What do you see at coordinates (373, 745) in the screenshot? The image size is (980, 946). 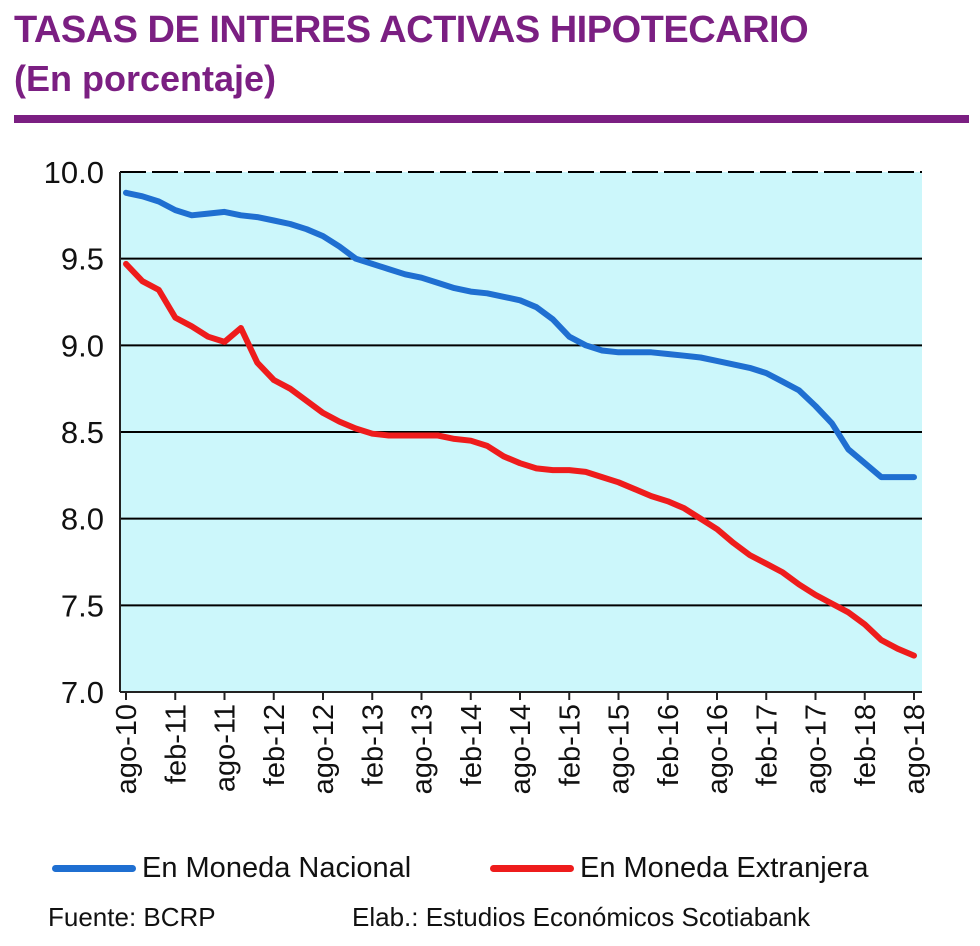 I see `x-tick-label: feb-13` at bounding box center [373, 745].